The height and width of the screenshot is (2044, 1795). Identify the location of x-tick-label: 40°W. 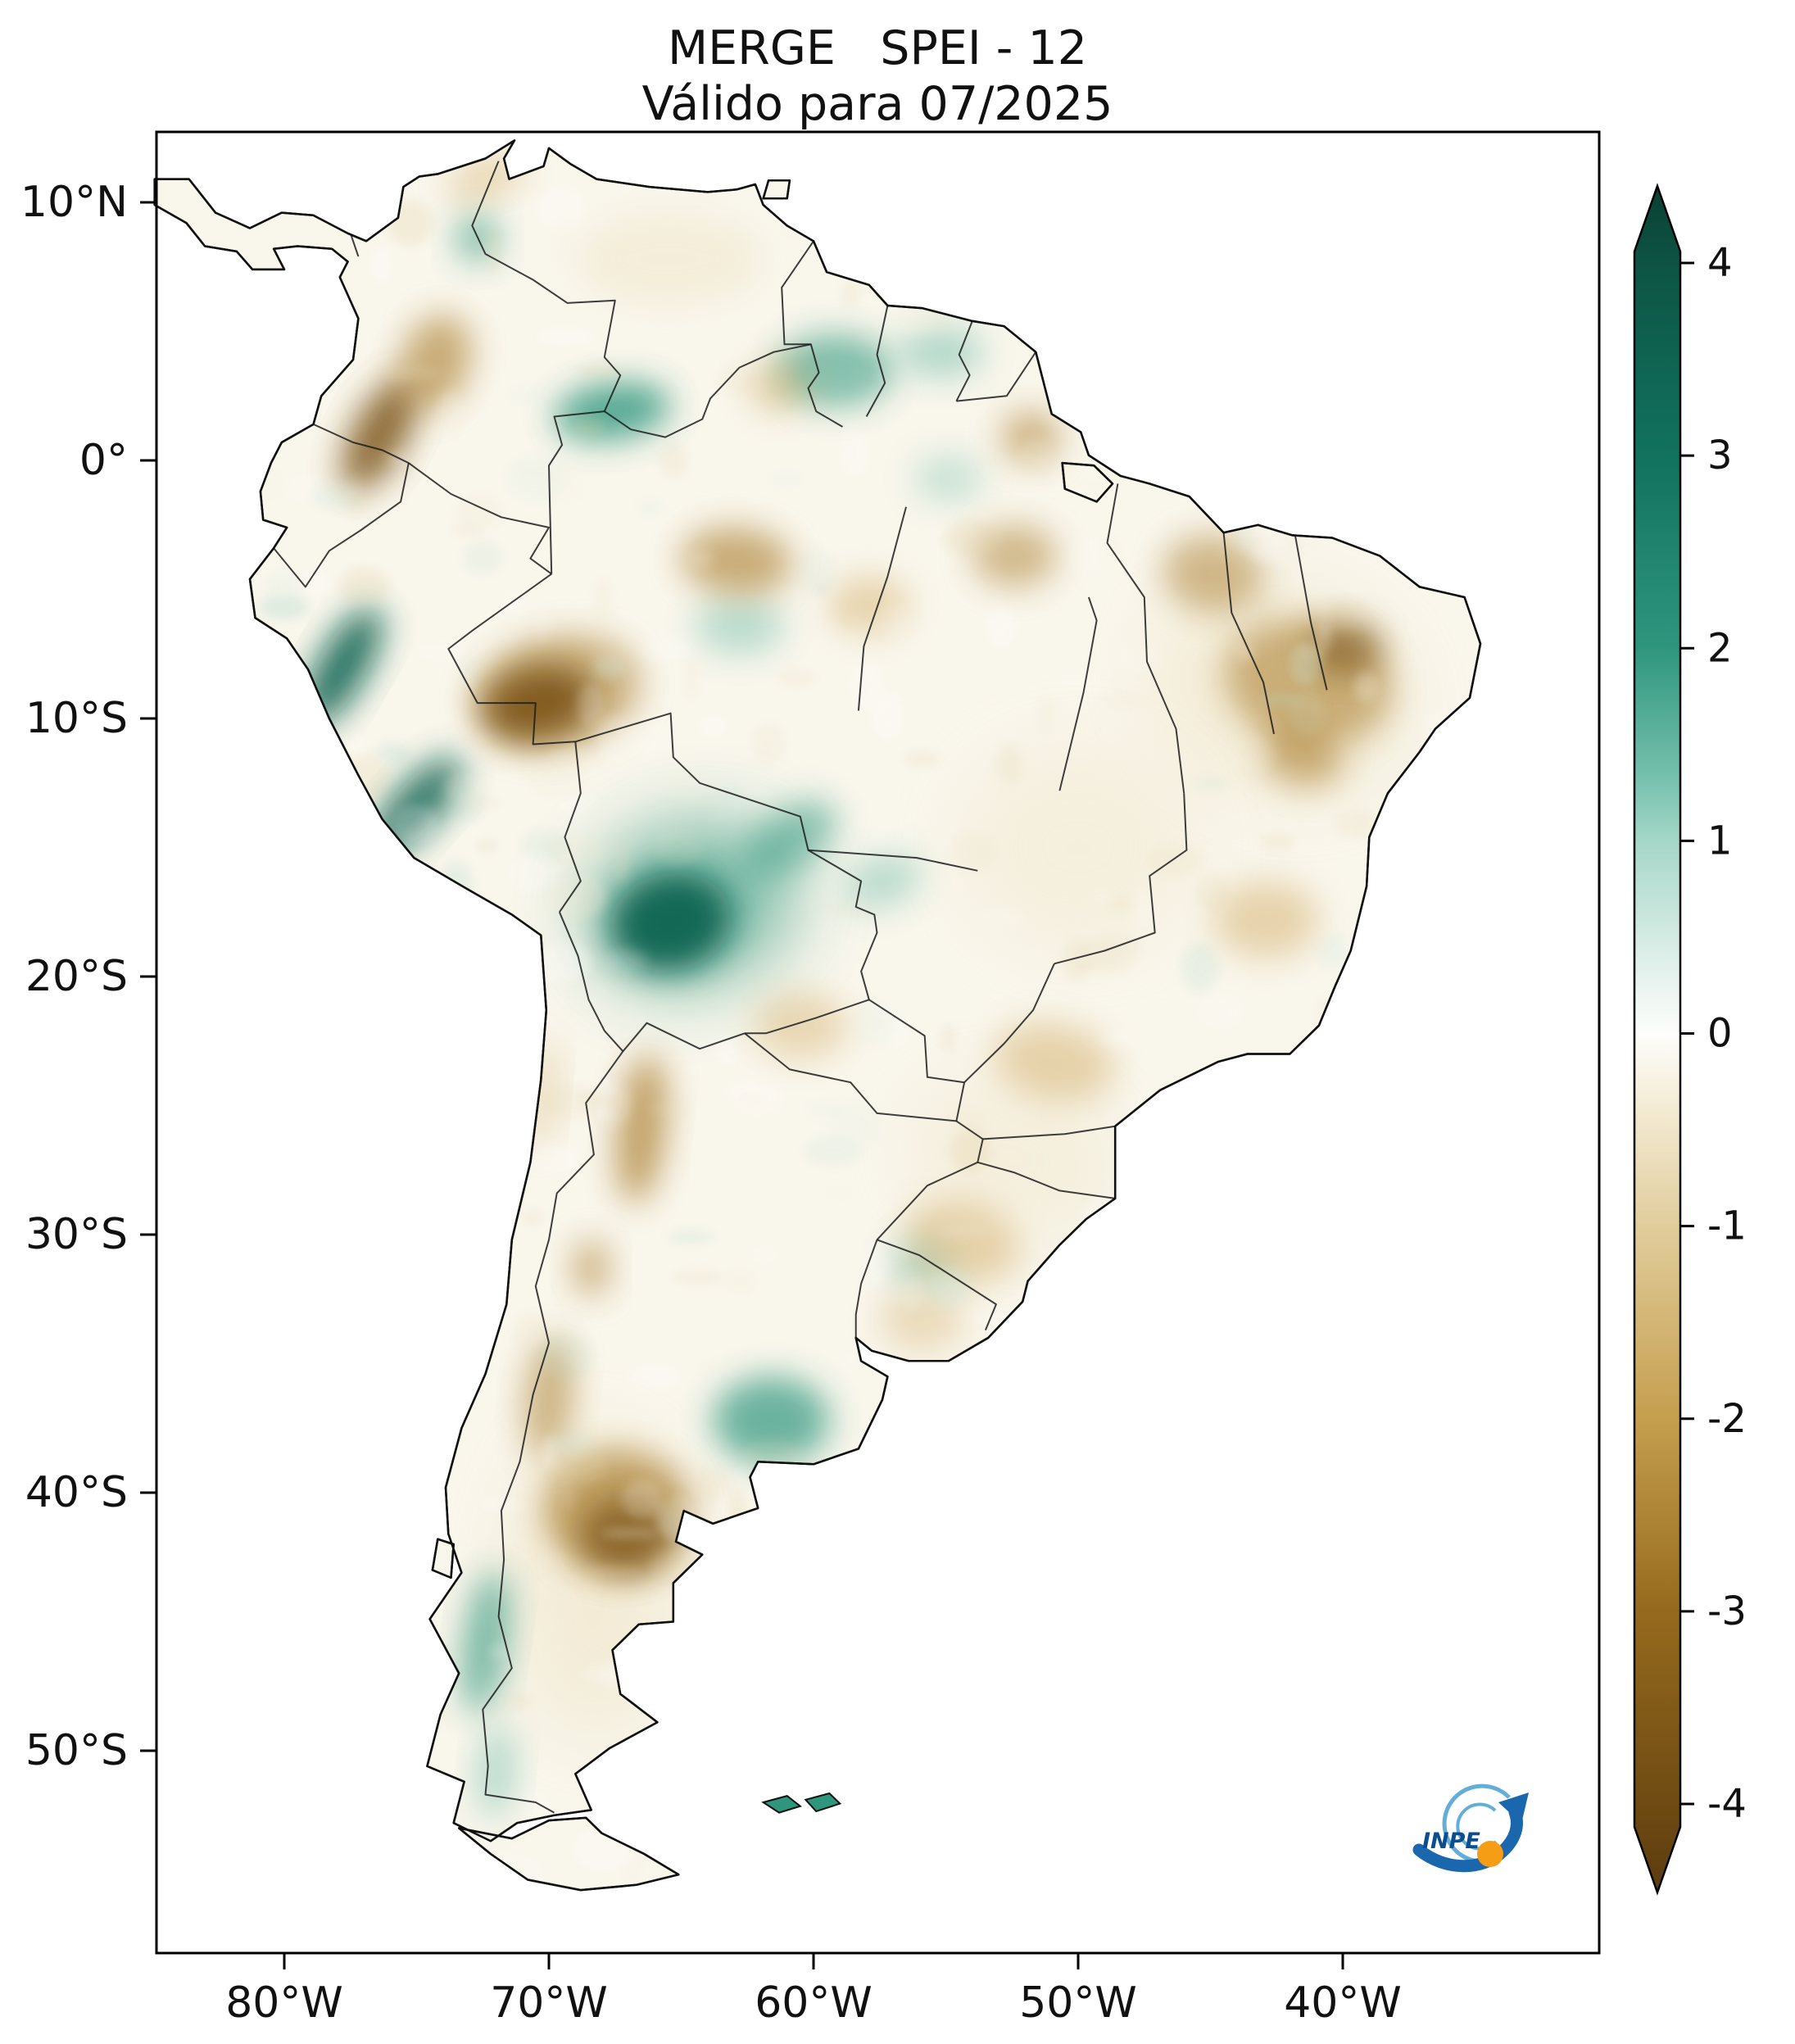
(1343, 2003).